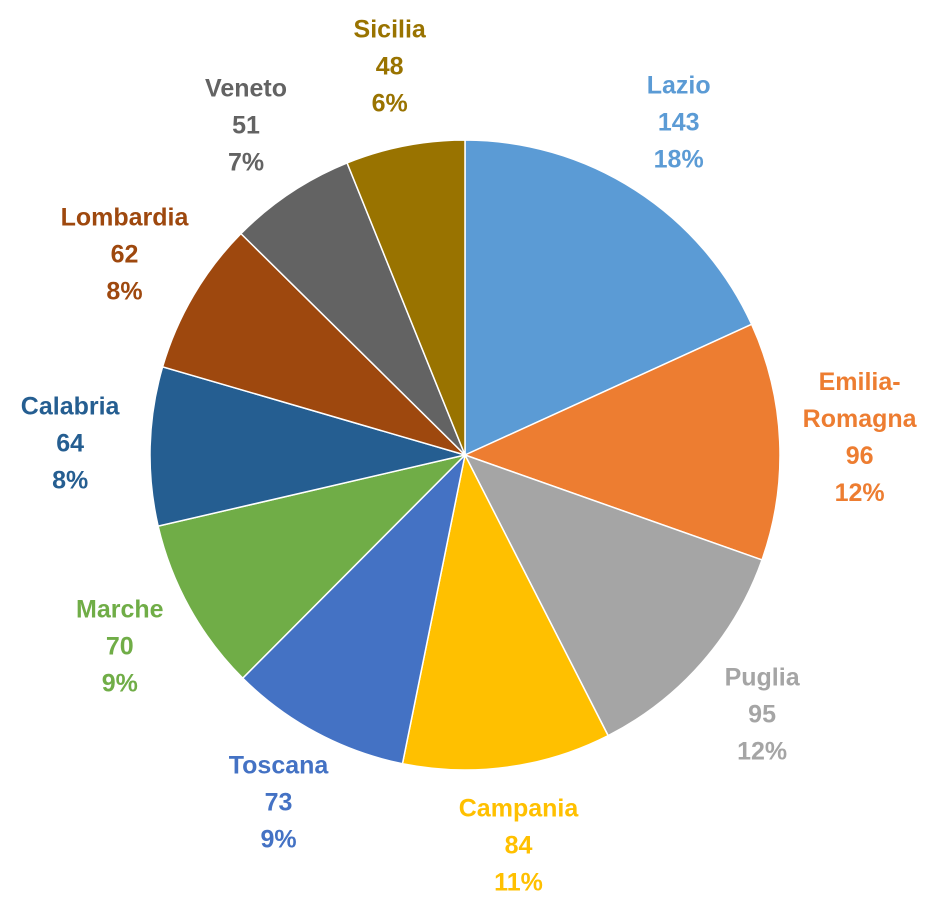  I want to click on value-label: 62, so click(124, 254).